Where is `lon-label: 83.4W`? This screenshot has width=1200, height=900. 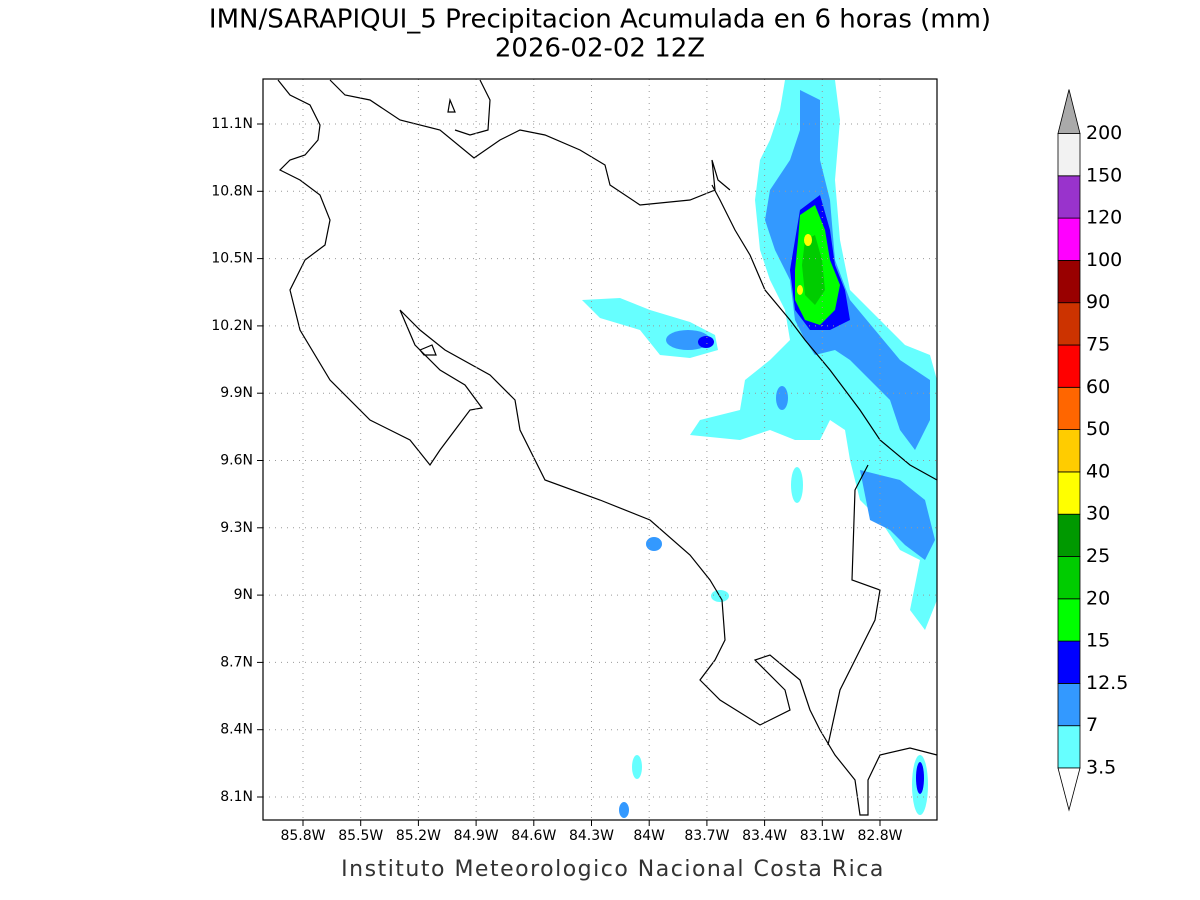 lon-label: 83.4W is located at coordinates (764, 836).